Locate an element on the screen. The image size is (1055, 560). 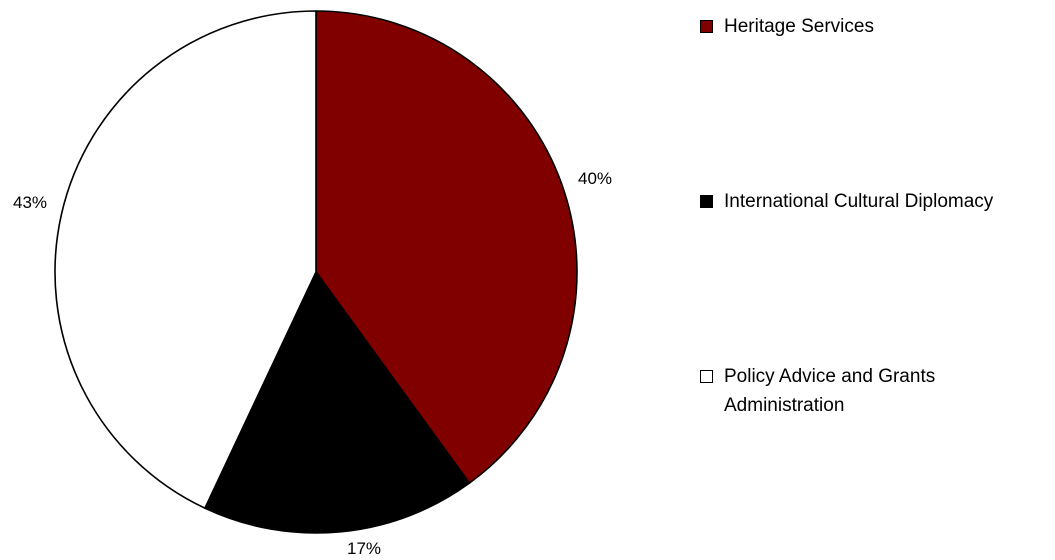
legend-label: Heritage Services is located at coordinates (799, 26).